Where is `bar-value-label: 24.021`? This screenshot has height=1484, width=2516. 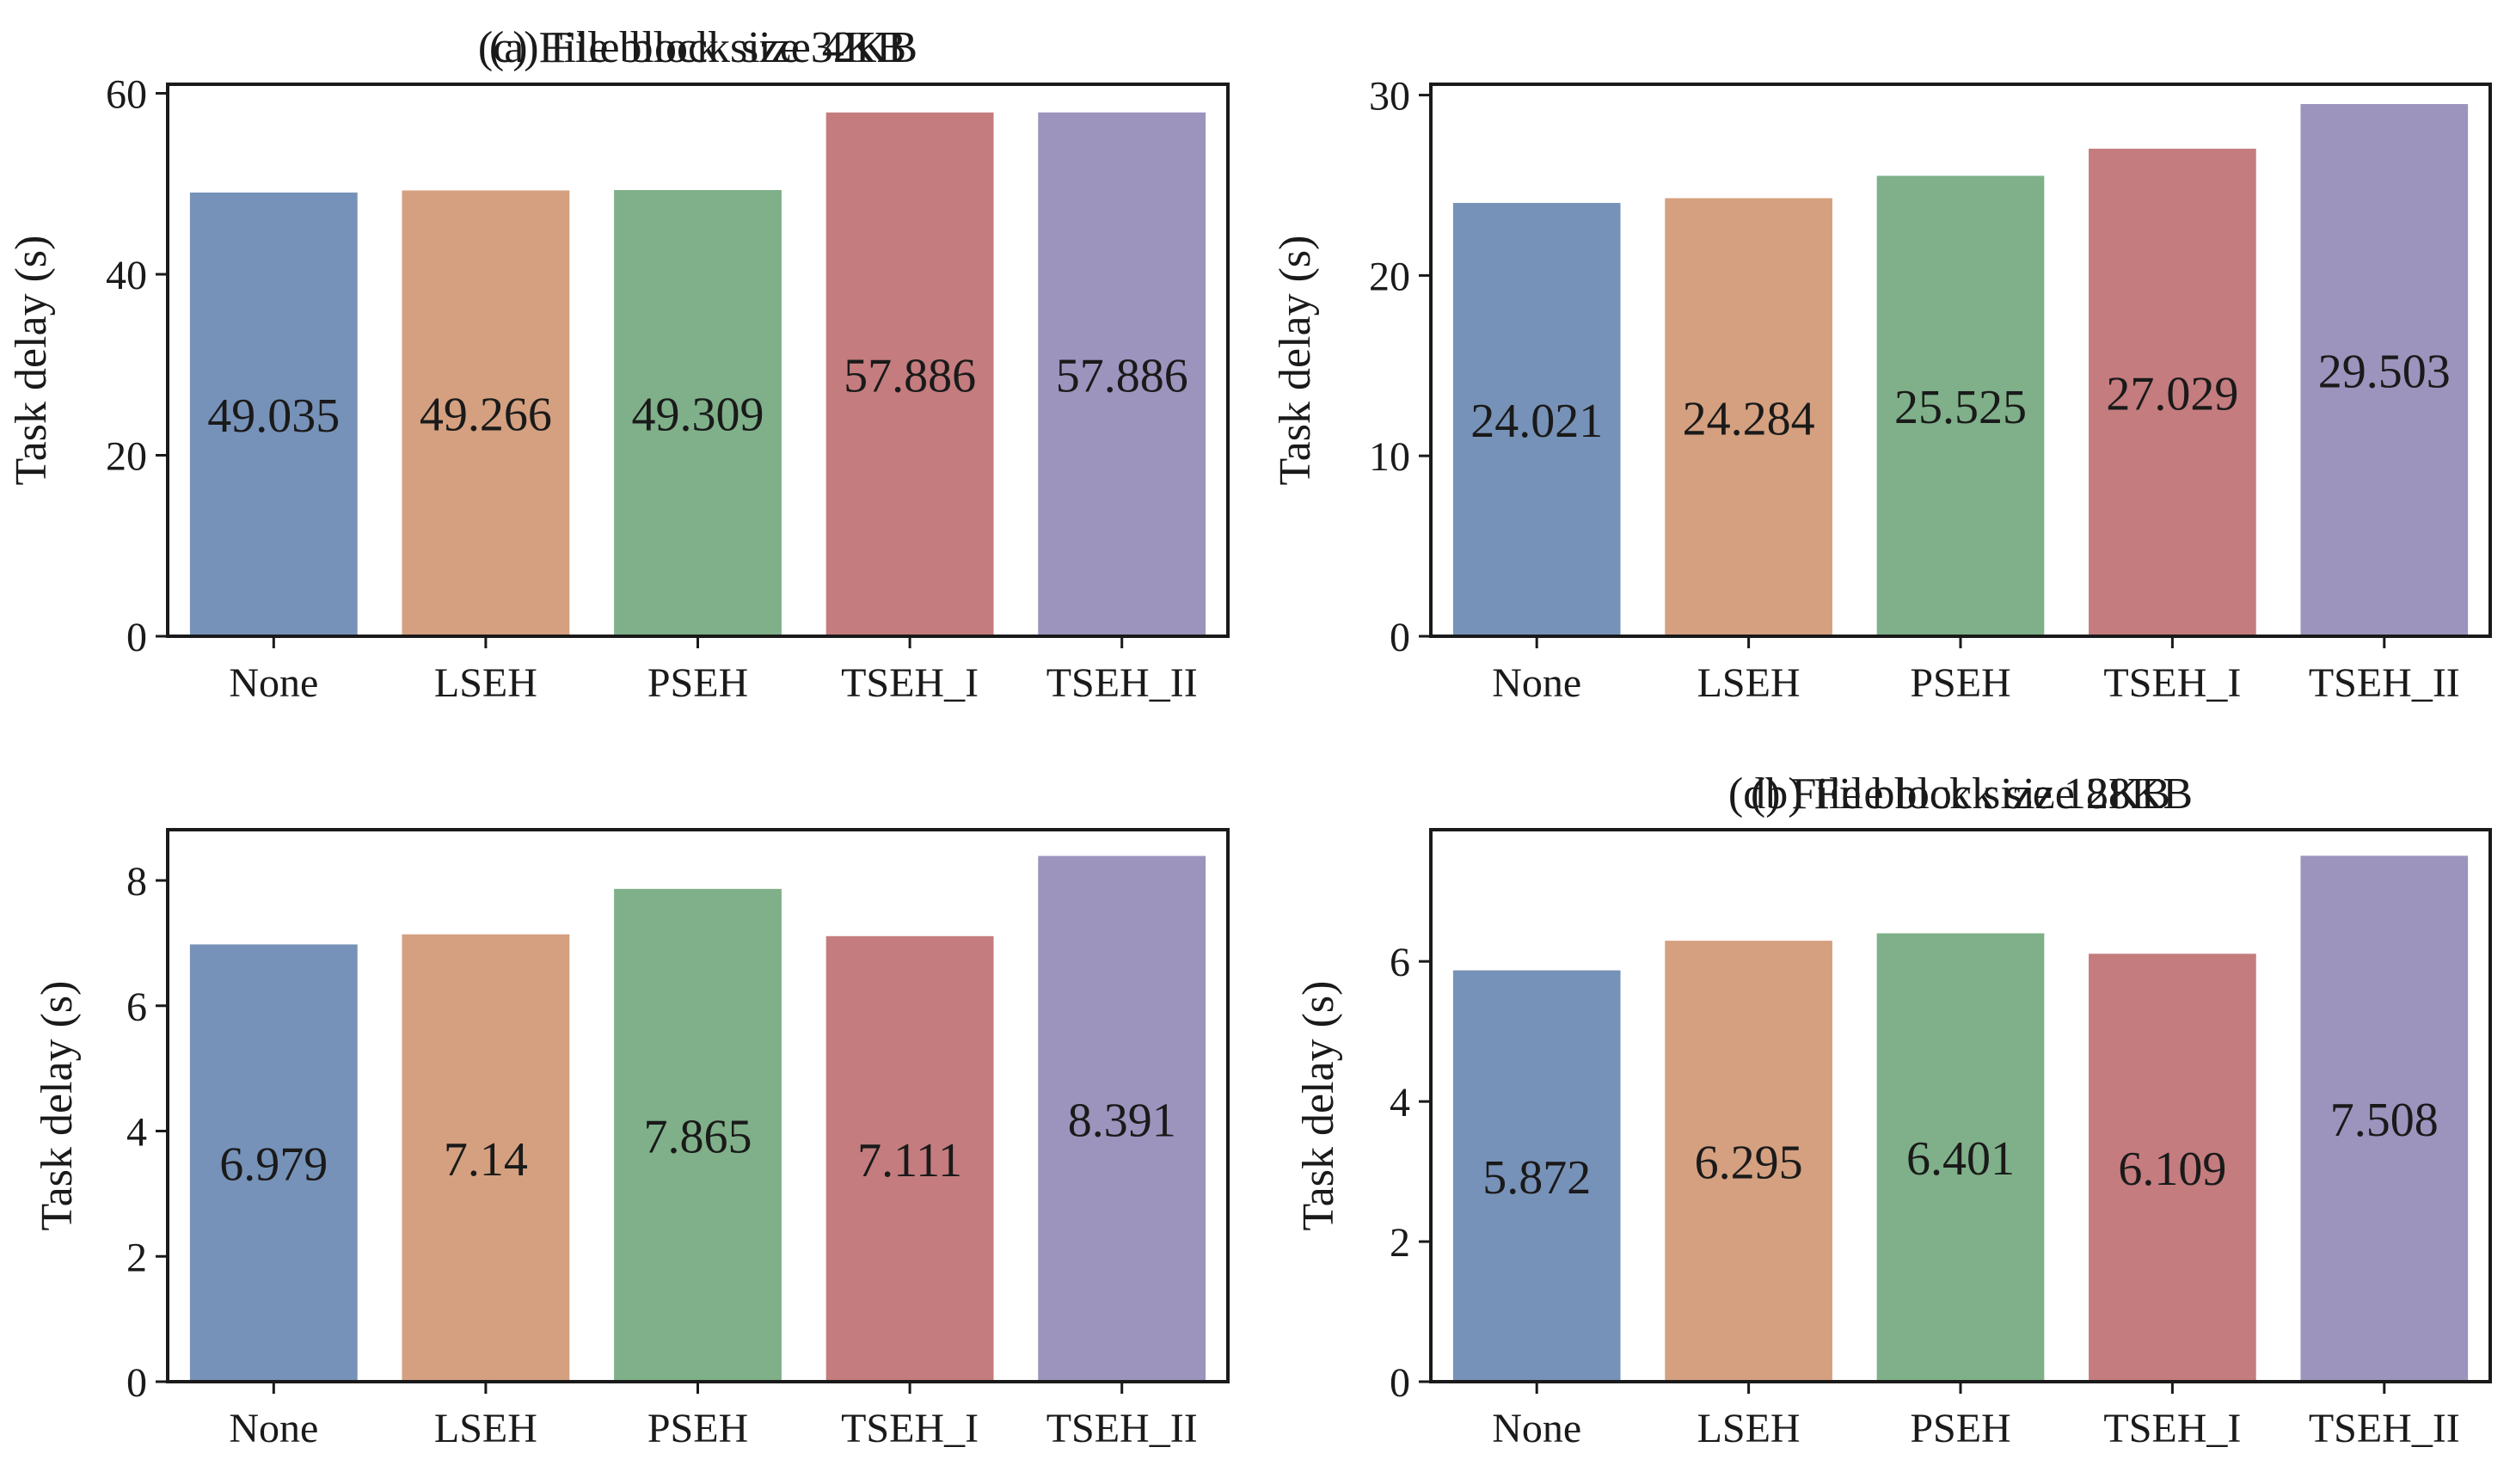 bar-value-label: 24.021 is located at coordinates (1536, 421).